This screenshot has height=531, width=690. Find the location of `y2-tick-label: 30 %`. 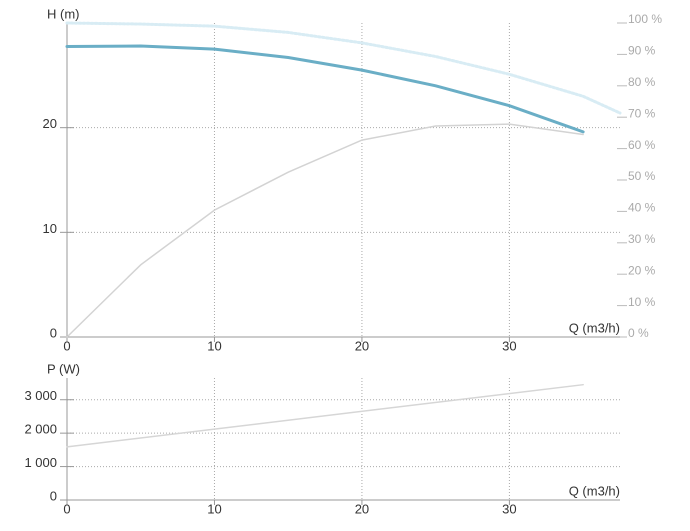

y2-tick-label: 30 % is located at coordinates (642, 239).